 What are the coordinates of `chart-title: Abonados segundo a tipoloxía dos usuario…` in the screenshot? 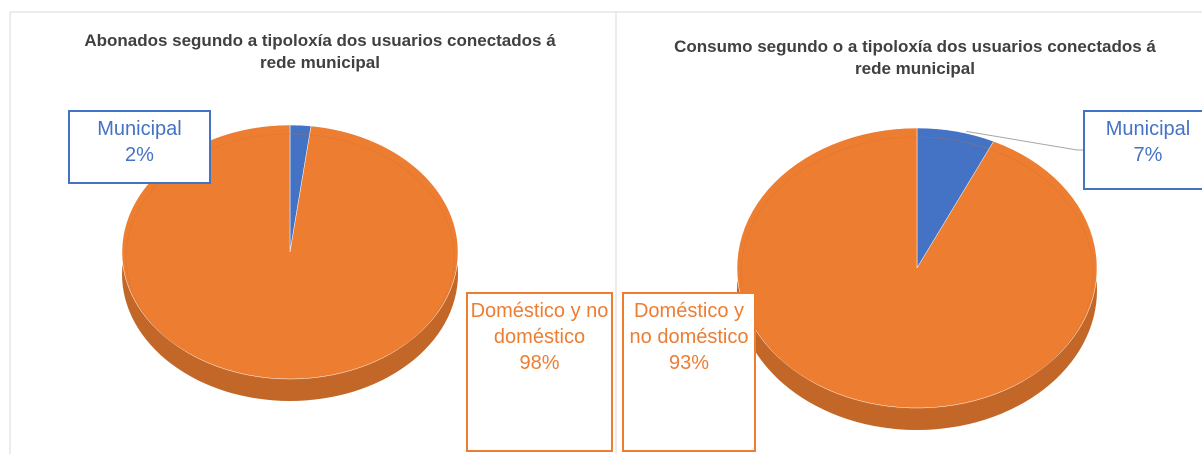 It's located at (320, 51).